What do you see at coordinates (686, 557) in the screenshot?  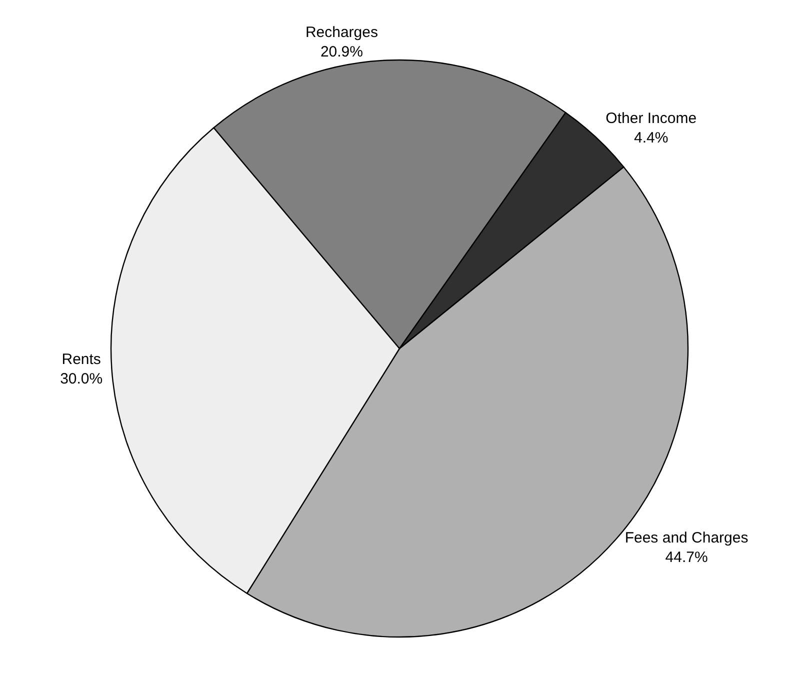 I see `data-label: 44.7%` at bounding box center [686, 557].